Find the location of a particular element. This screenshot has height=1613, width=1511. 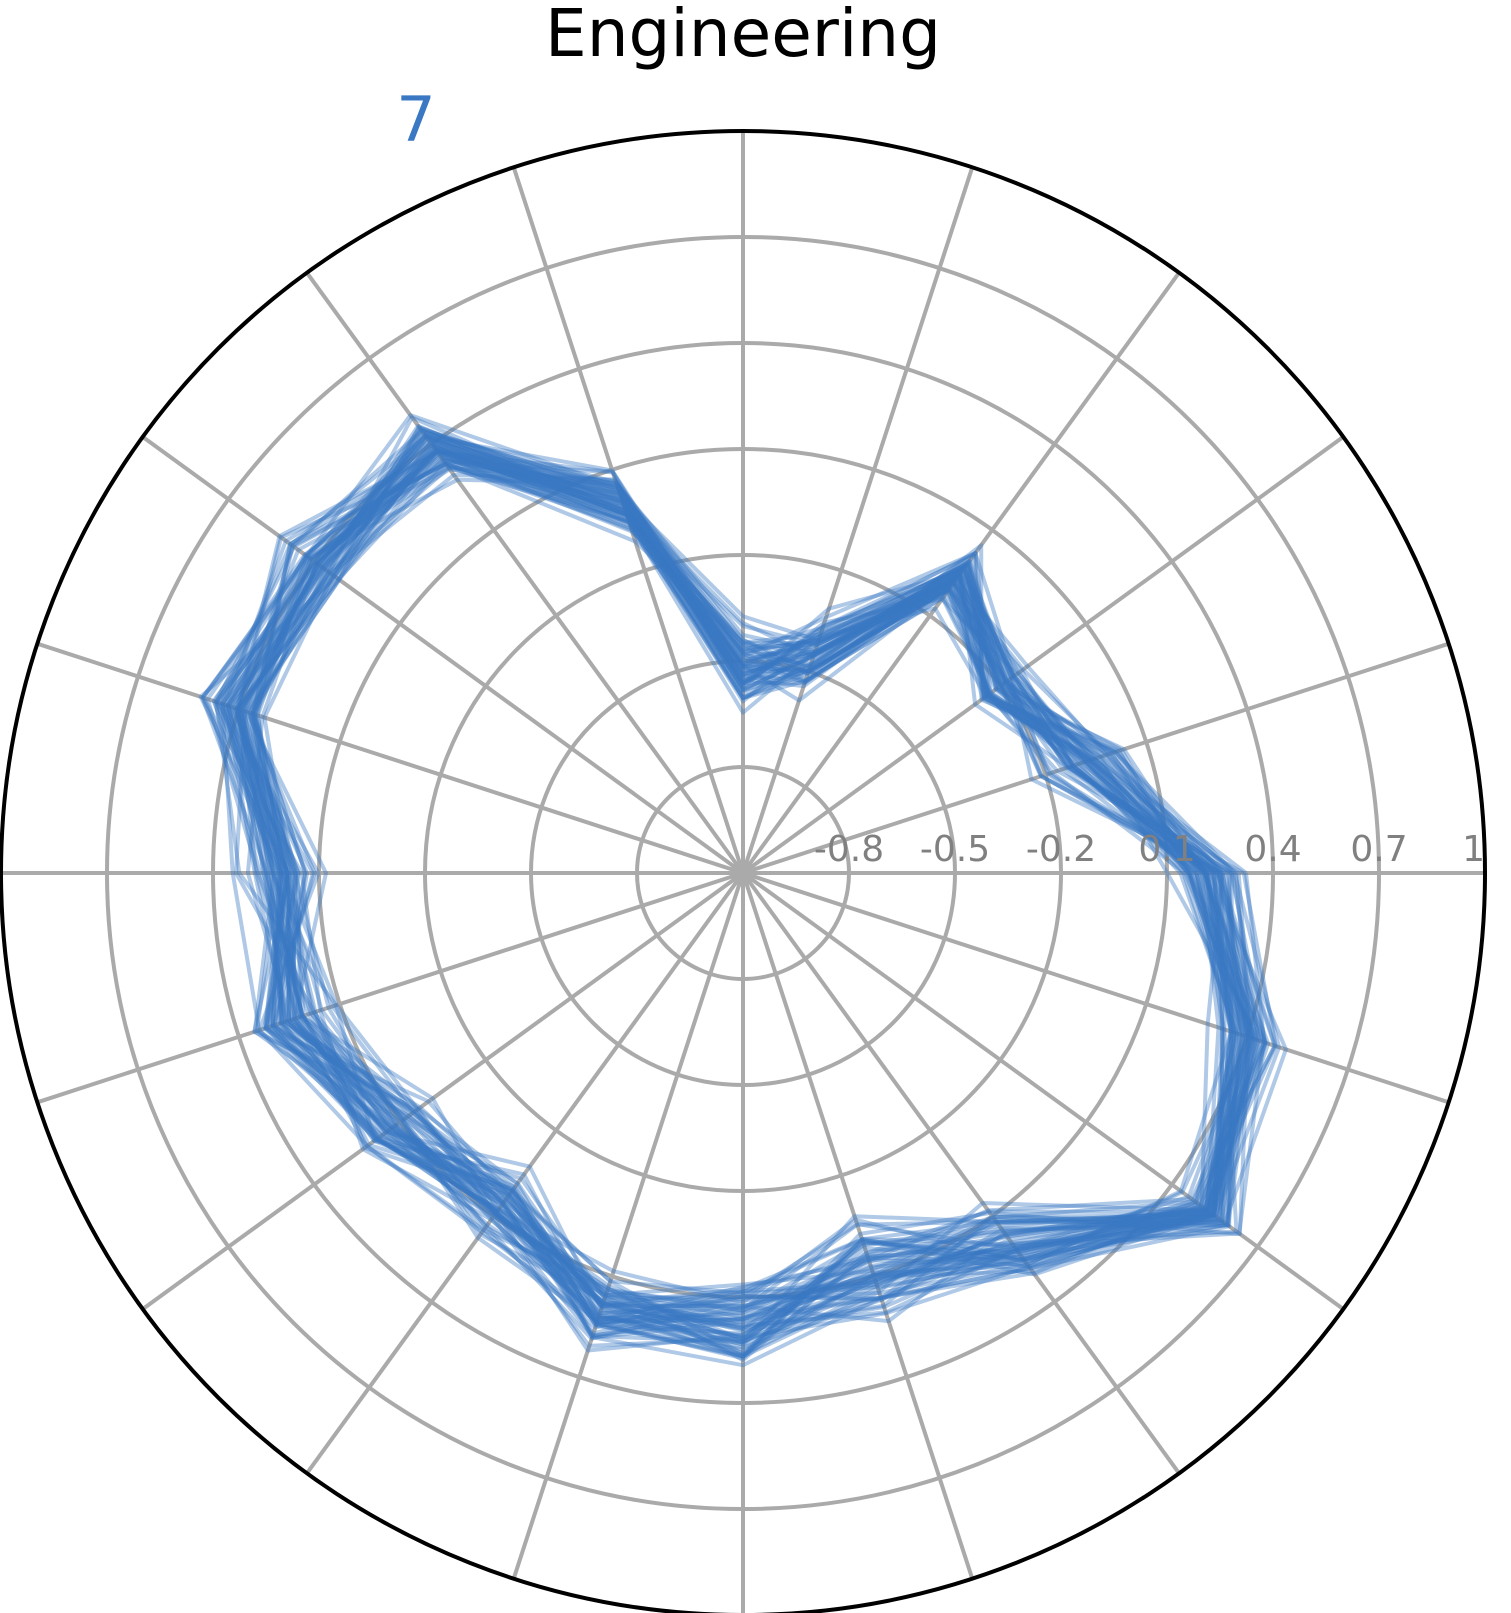

radial-tick-label: 0.7 is located at coordinates (1378, 849).